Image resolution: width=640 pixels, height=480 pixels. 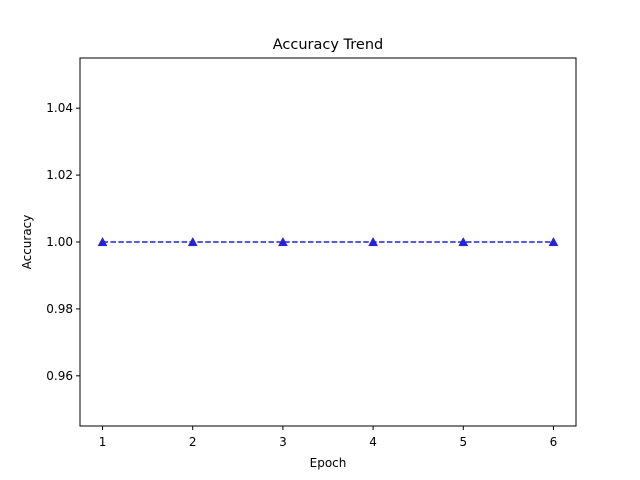 What do you see at coordinates (59, 376) in the screenshot?
I see `y-tick-label: 0.96` at bounding box center [59, 376].